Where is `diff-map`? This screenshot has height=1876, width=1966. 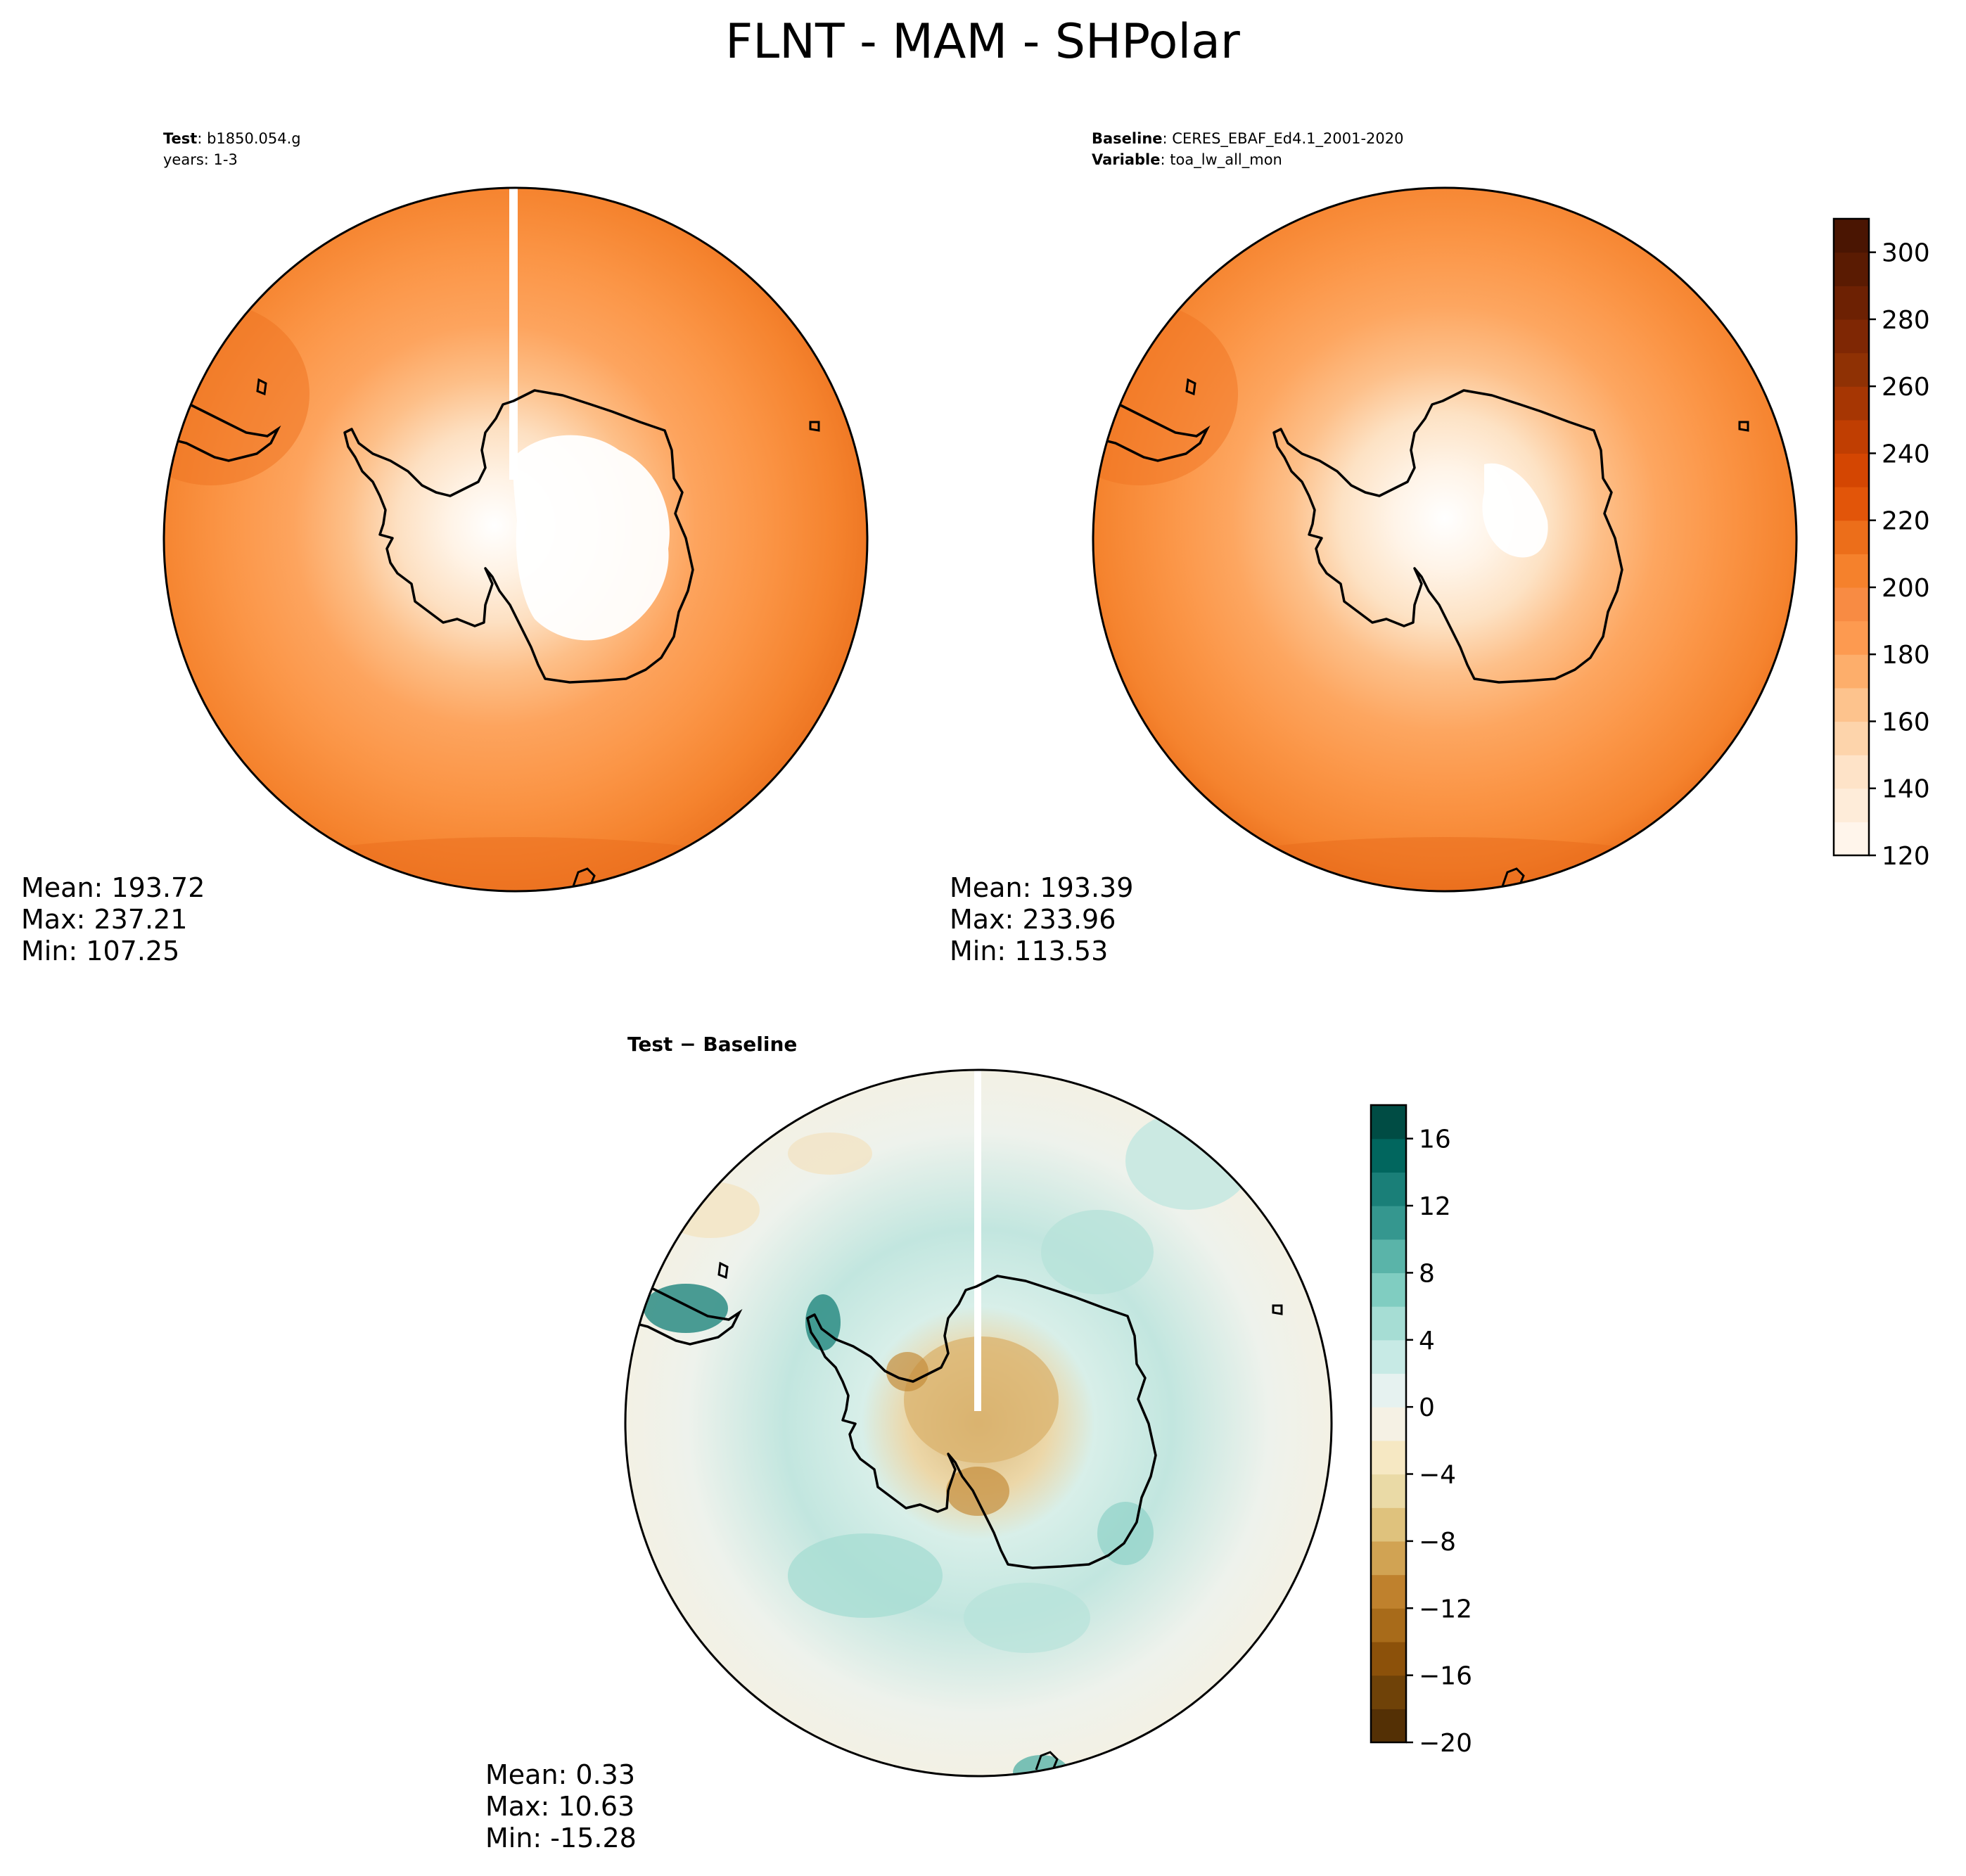
diff-map is located at coordinates (978, 1423).